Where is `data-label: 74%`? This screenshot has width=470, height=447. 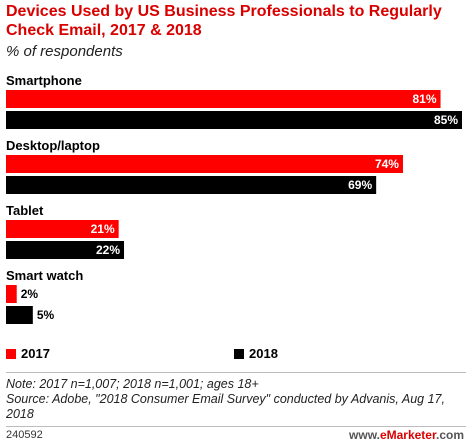
data-label: 74% is located at coordinates (387, 164).